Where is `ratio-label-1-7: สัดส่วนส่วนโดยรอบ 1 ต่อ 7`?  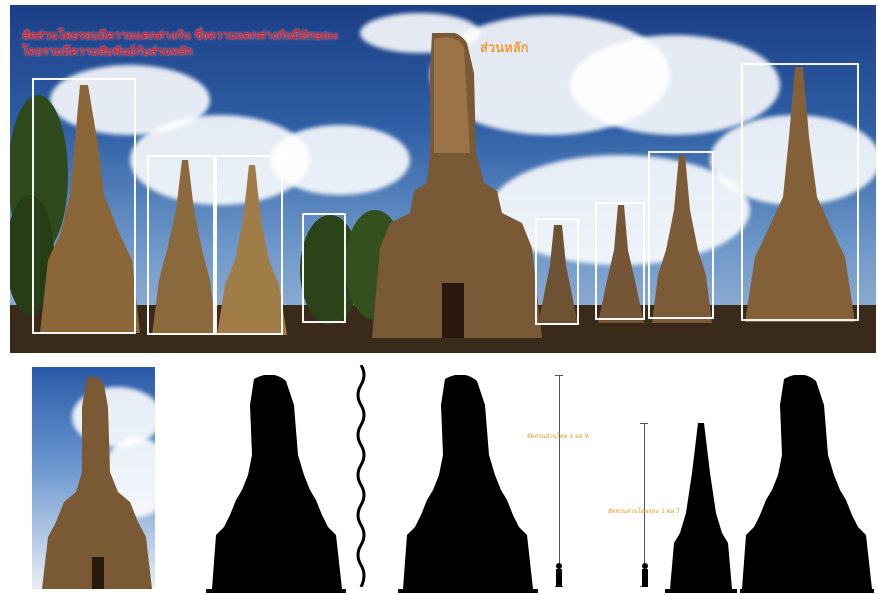 ratio-label-1-7: สัดส่วนส่วนโดยรอบ 1 ต่อ 7 is located at coordinates (644, 511).